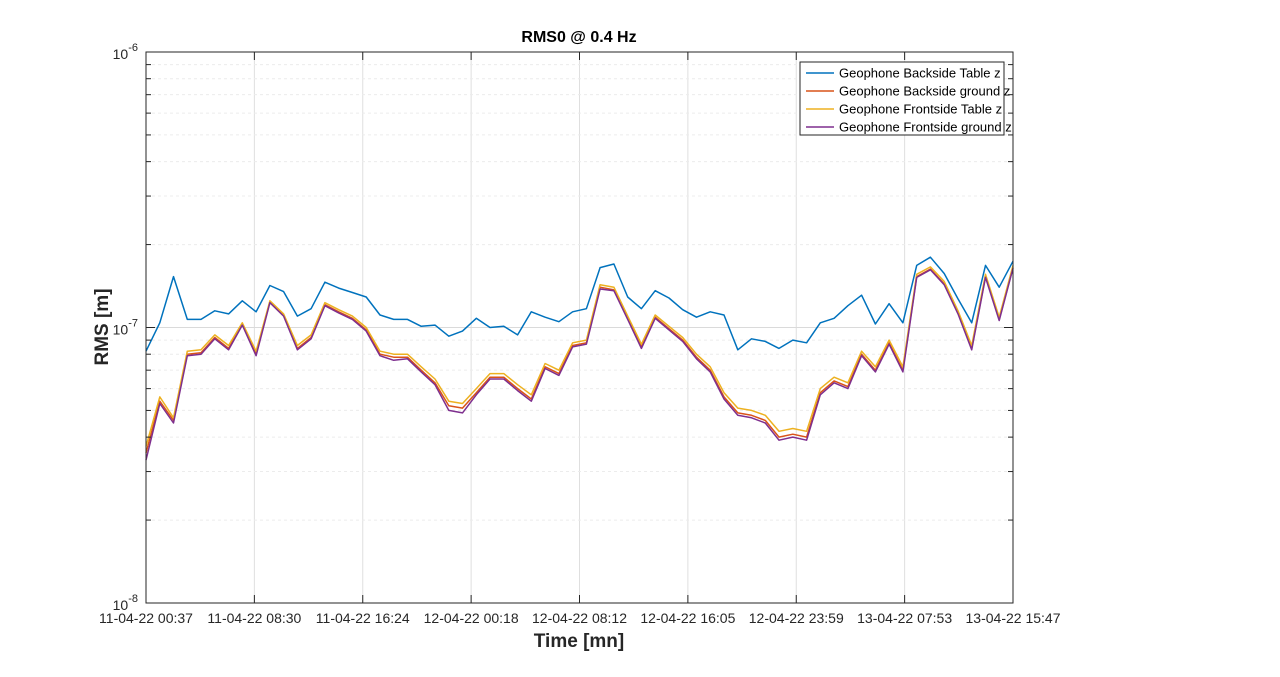  Describe the element at coordinates (687, 618) in the screenshot. I see `x-tick-label: 12-04-22 16:05` at that location.